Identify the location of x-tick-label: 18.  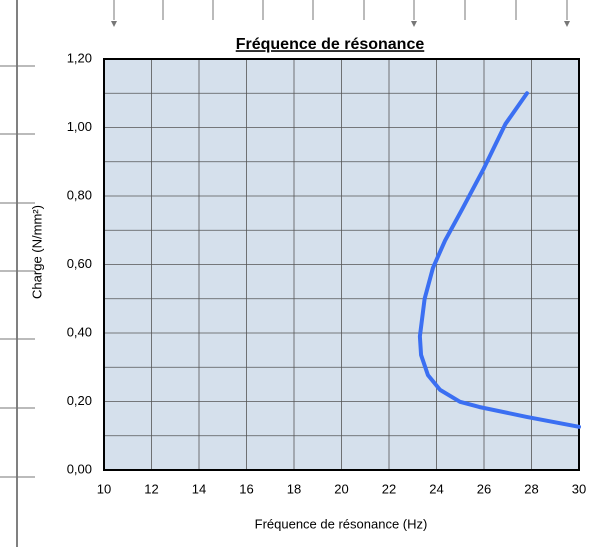
(294, 488).